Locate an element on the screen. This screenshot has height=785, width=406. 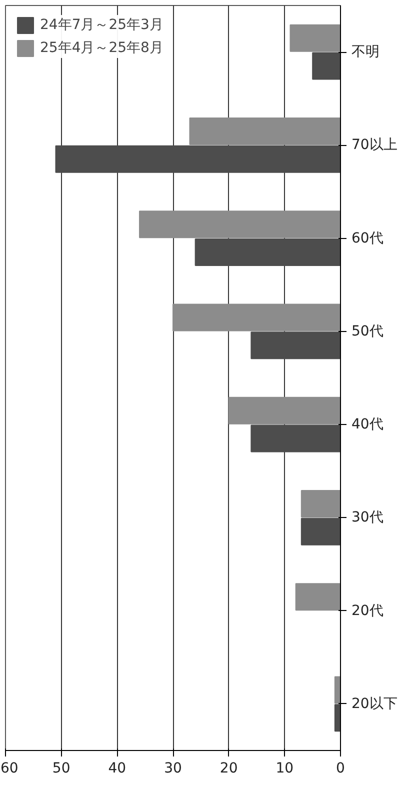
y-tick-label: 70以上 is located at coordinates (375, 145).